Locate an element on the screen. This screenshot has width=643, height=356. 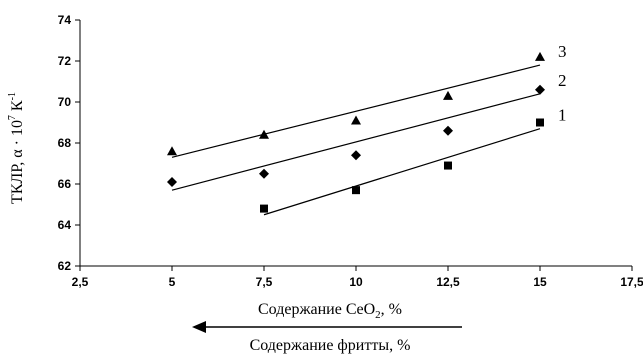
labels: 1 2 3 is located at coordinates (562, 83).